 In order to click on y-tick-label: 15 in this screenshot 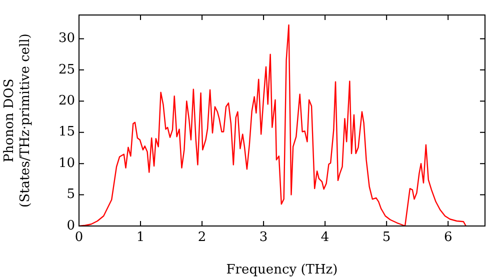, I will do `click(66, 132)`.